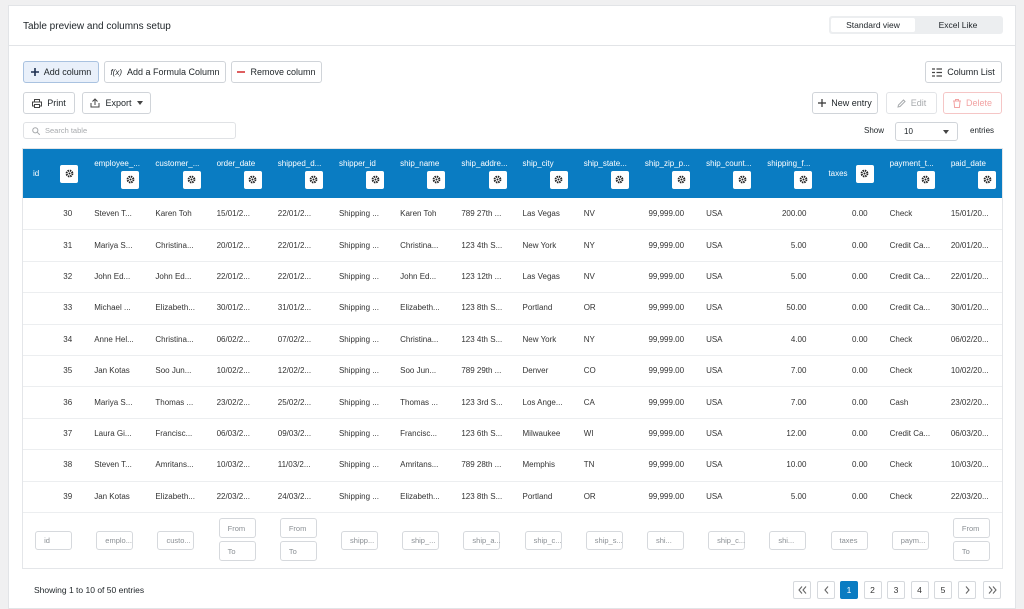 The width and height of the screenshot is (1024, 609). What do you see at coordinates (901, 214) in the screenshot?
I see `table-cell: Check` at bounding box center [901, 214].